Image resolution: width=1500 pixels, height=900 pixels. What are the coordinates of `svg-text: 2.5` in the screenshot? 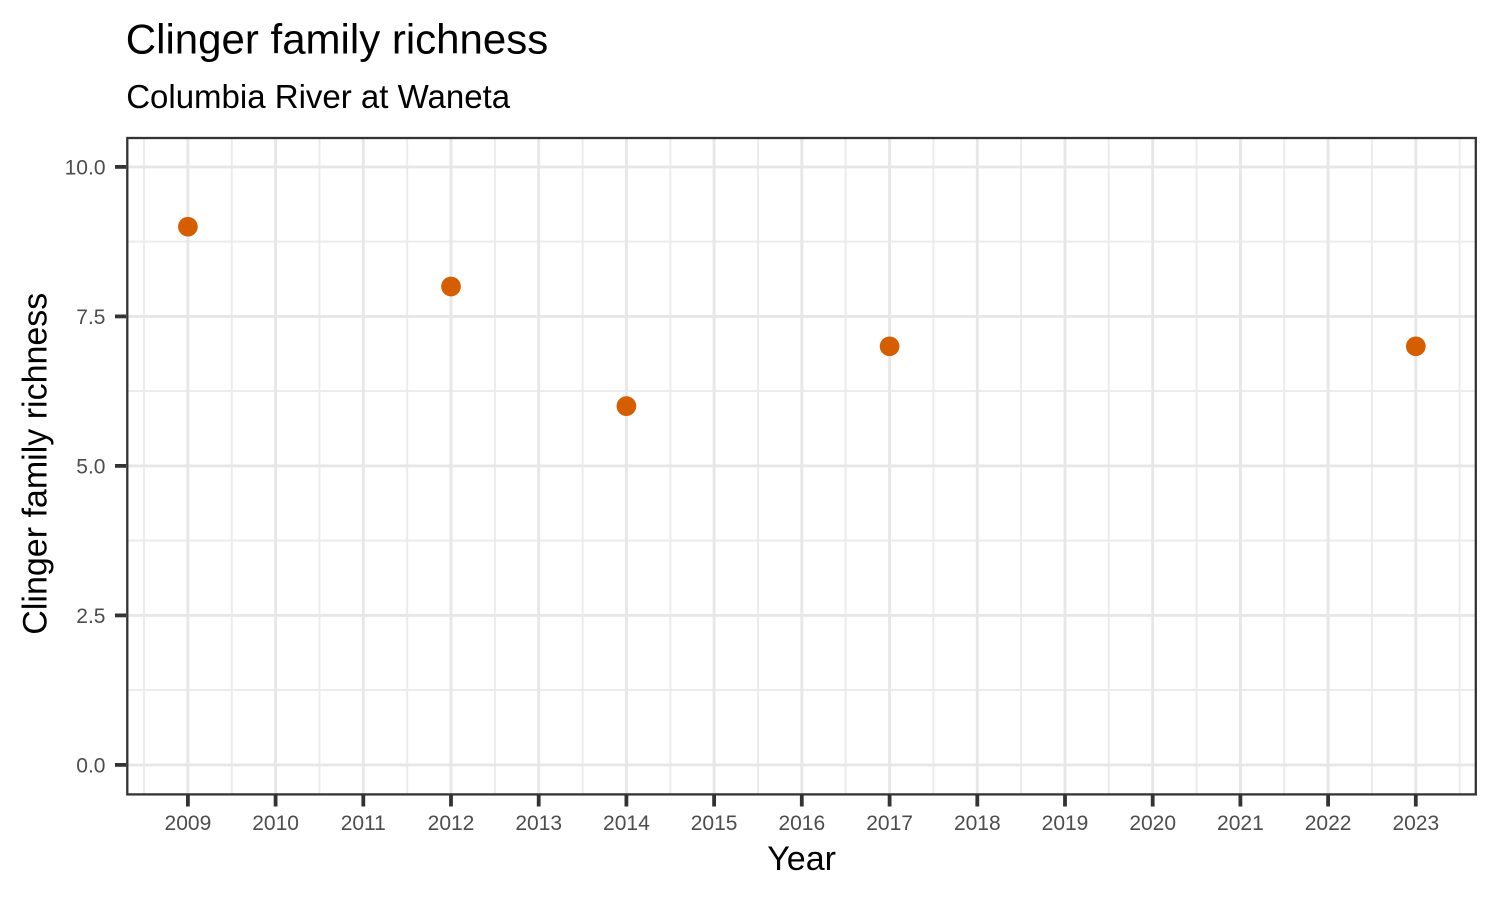 It's located at (90, 616).